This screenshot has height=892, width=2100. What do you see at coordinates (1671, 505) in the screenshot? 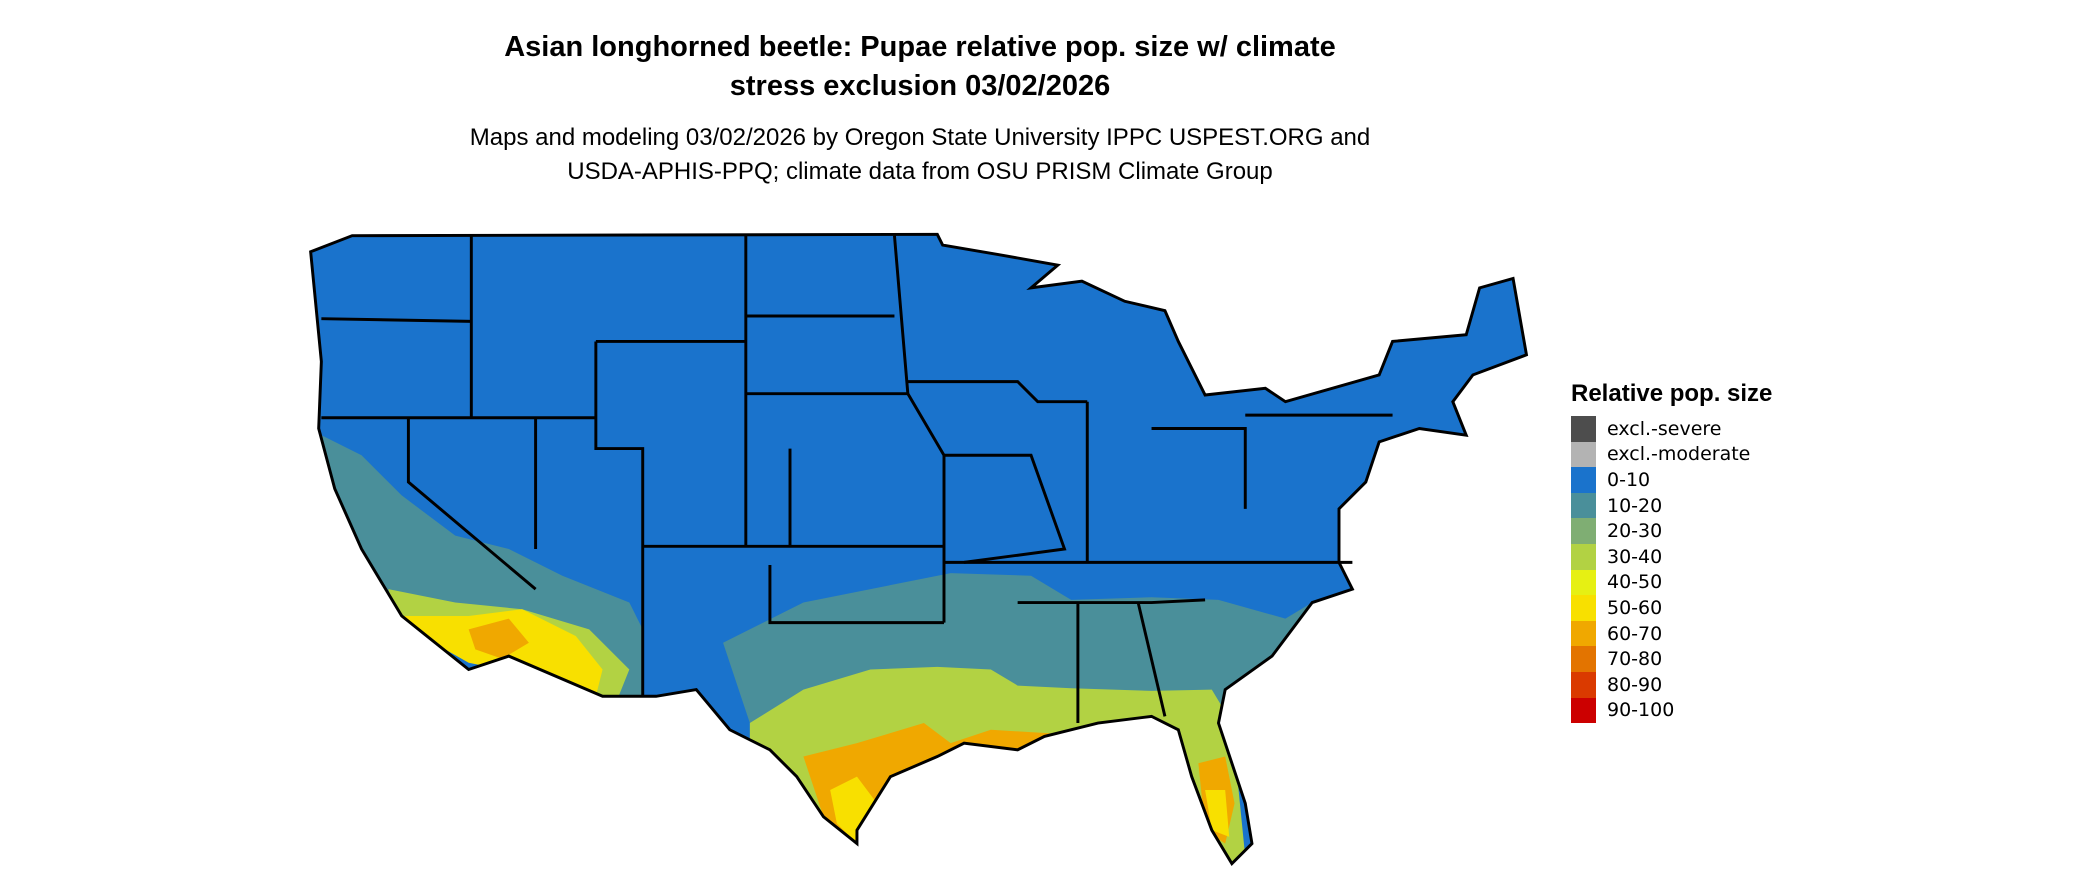
I see `legend-item: 10-20` at bounding box center [1671, 505].